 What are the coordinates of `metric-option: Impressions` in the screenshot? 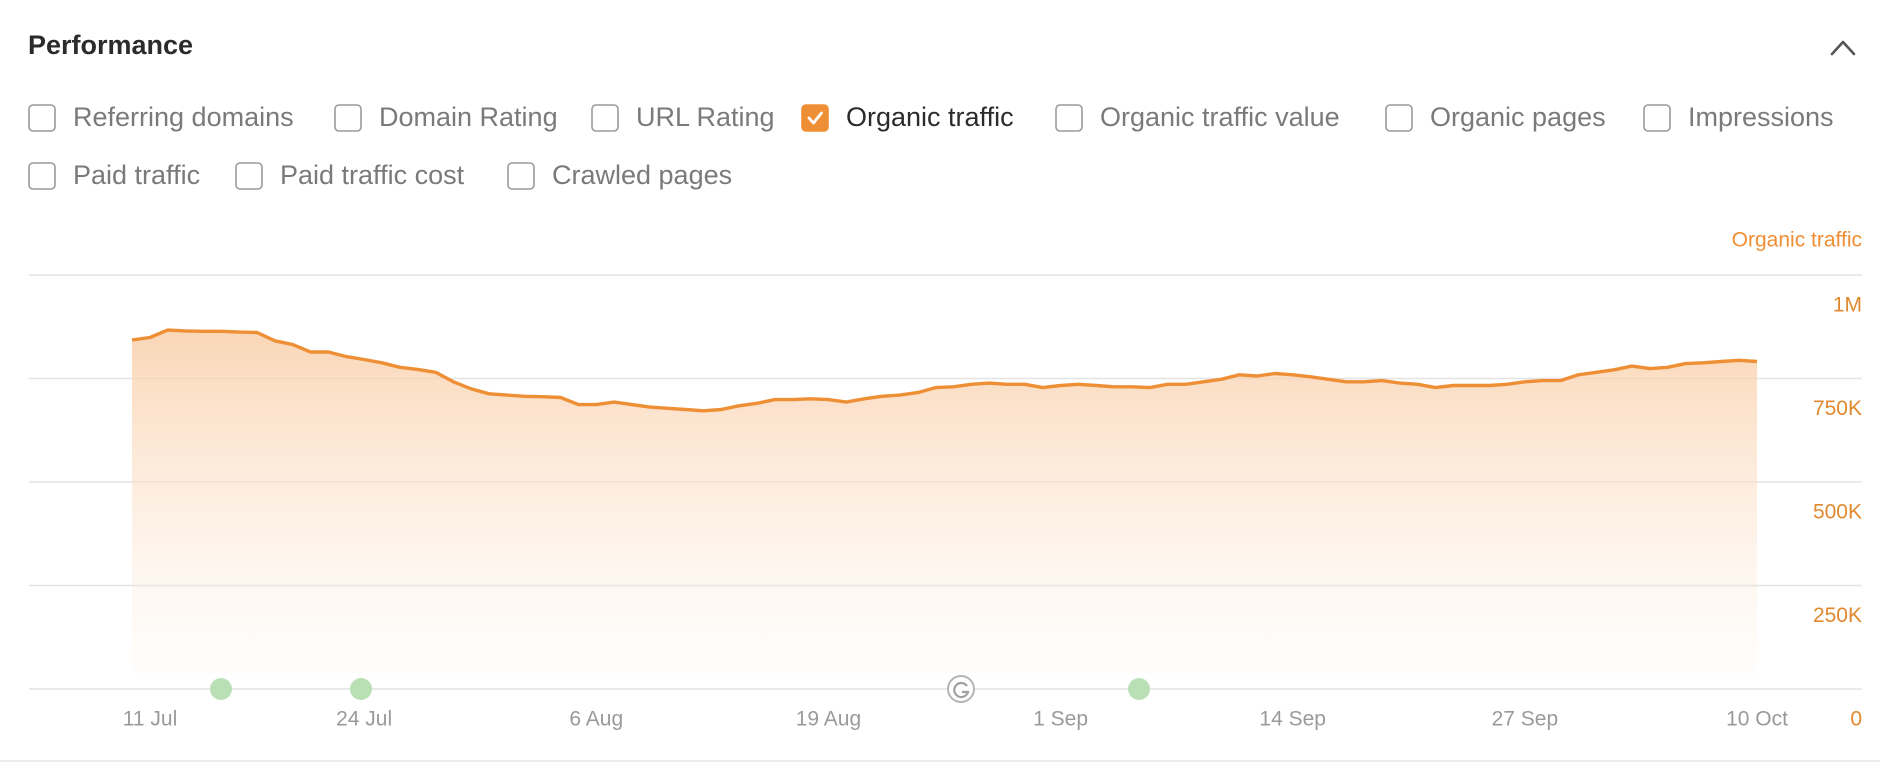 It's located at (1738, 117).